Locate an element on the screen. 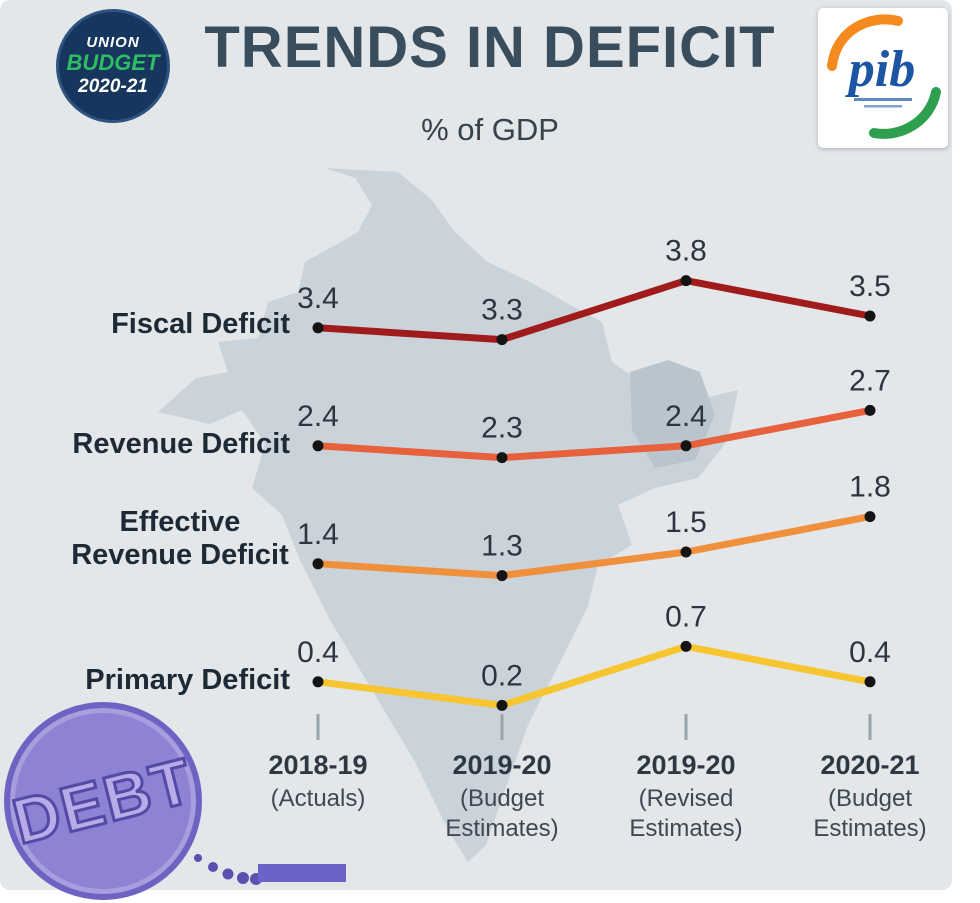 The width and height of the screenshot is (980, 903). series-label-effective-revenue-deficit: Effective Revenue Deficit is located at coordinates (180, 539).